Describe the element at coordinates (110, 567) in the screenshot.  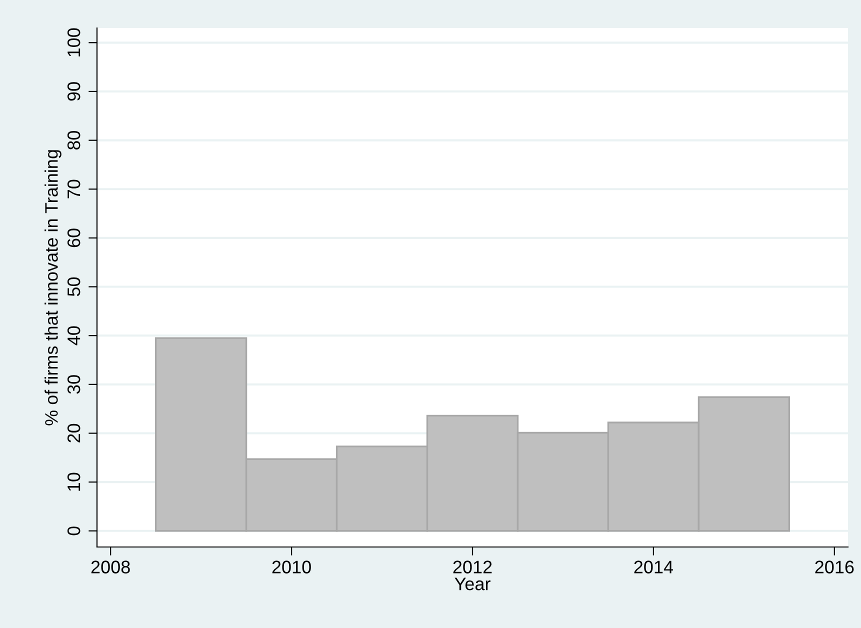
I see `x-tick-label: 2008` at that location.